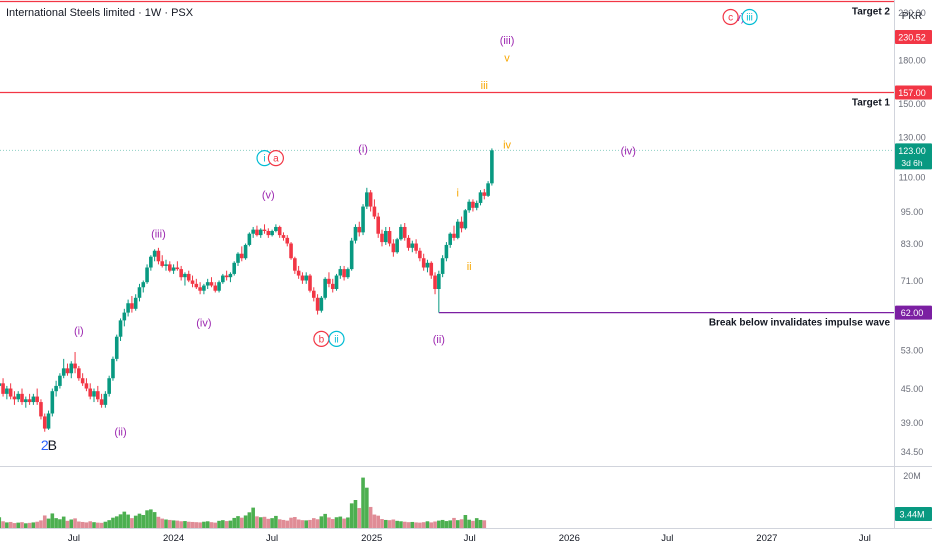 Image resolution: width=932 pixels, height=555 pixels. Describe the element at coordinates (371, 538) in the screenshot. I see `time-tick-label: 2025` at that location.